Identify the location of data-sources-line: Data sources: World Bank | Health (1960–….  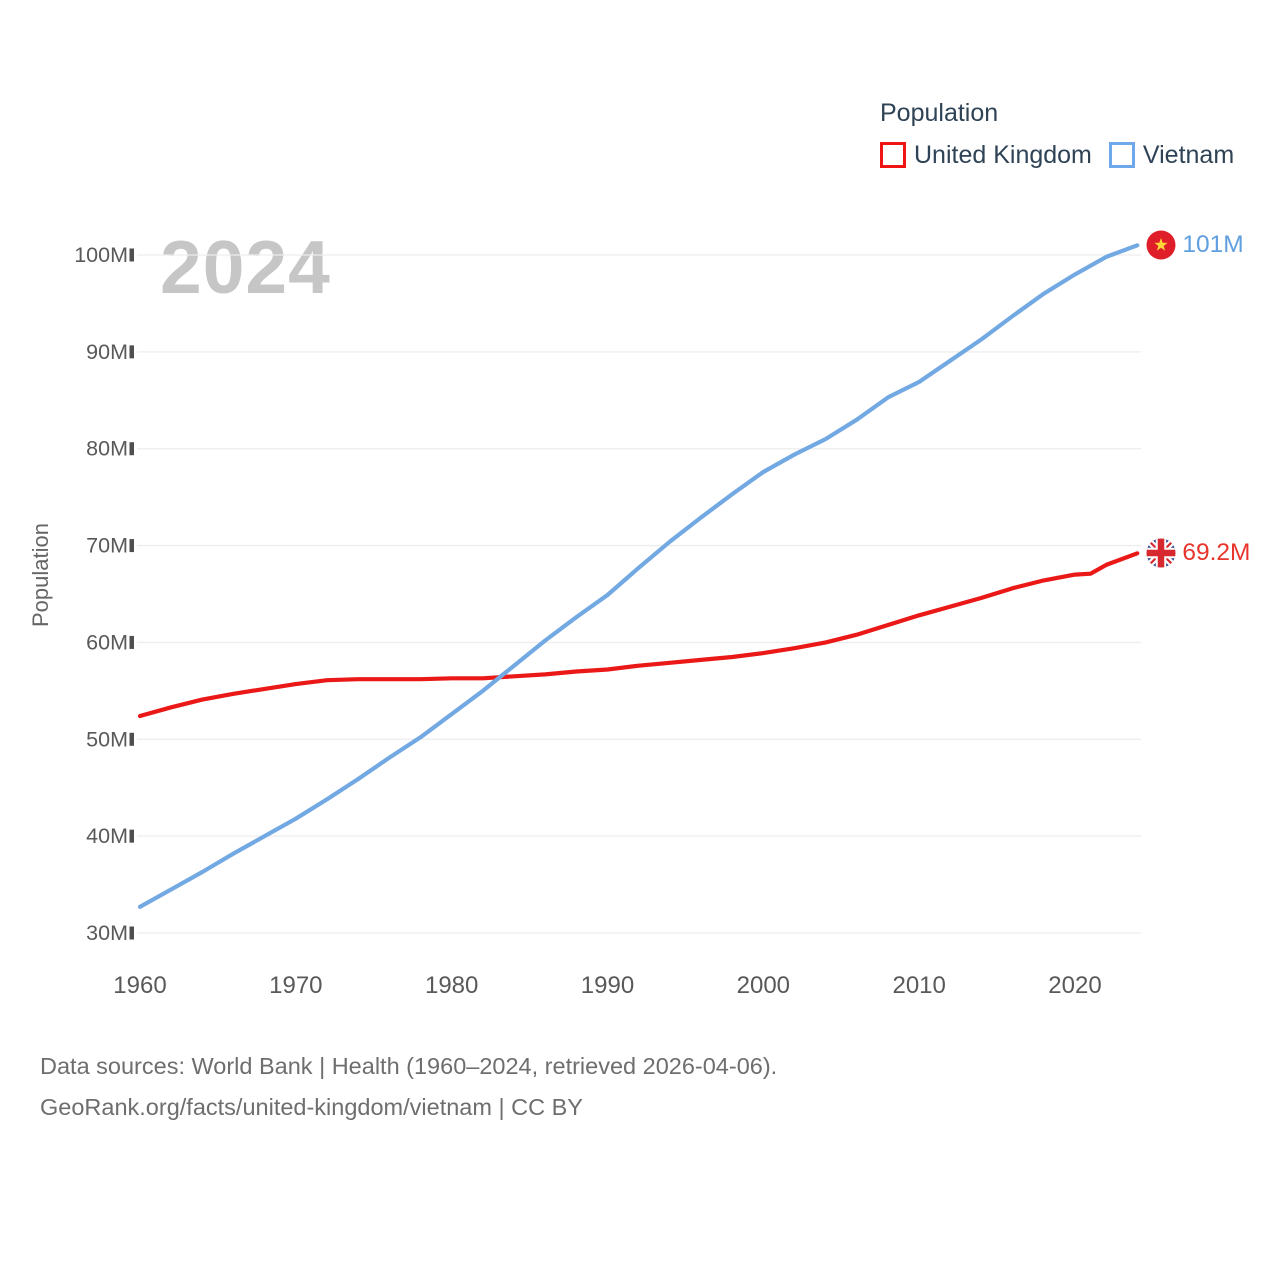
(409, 1066).